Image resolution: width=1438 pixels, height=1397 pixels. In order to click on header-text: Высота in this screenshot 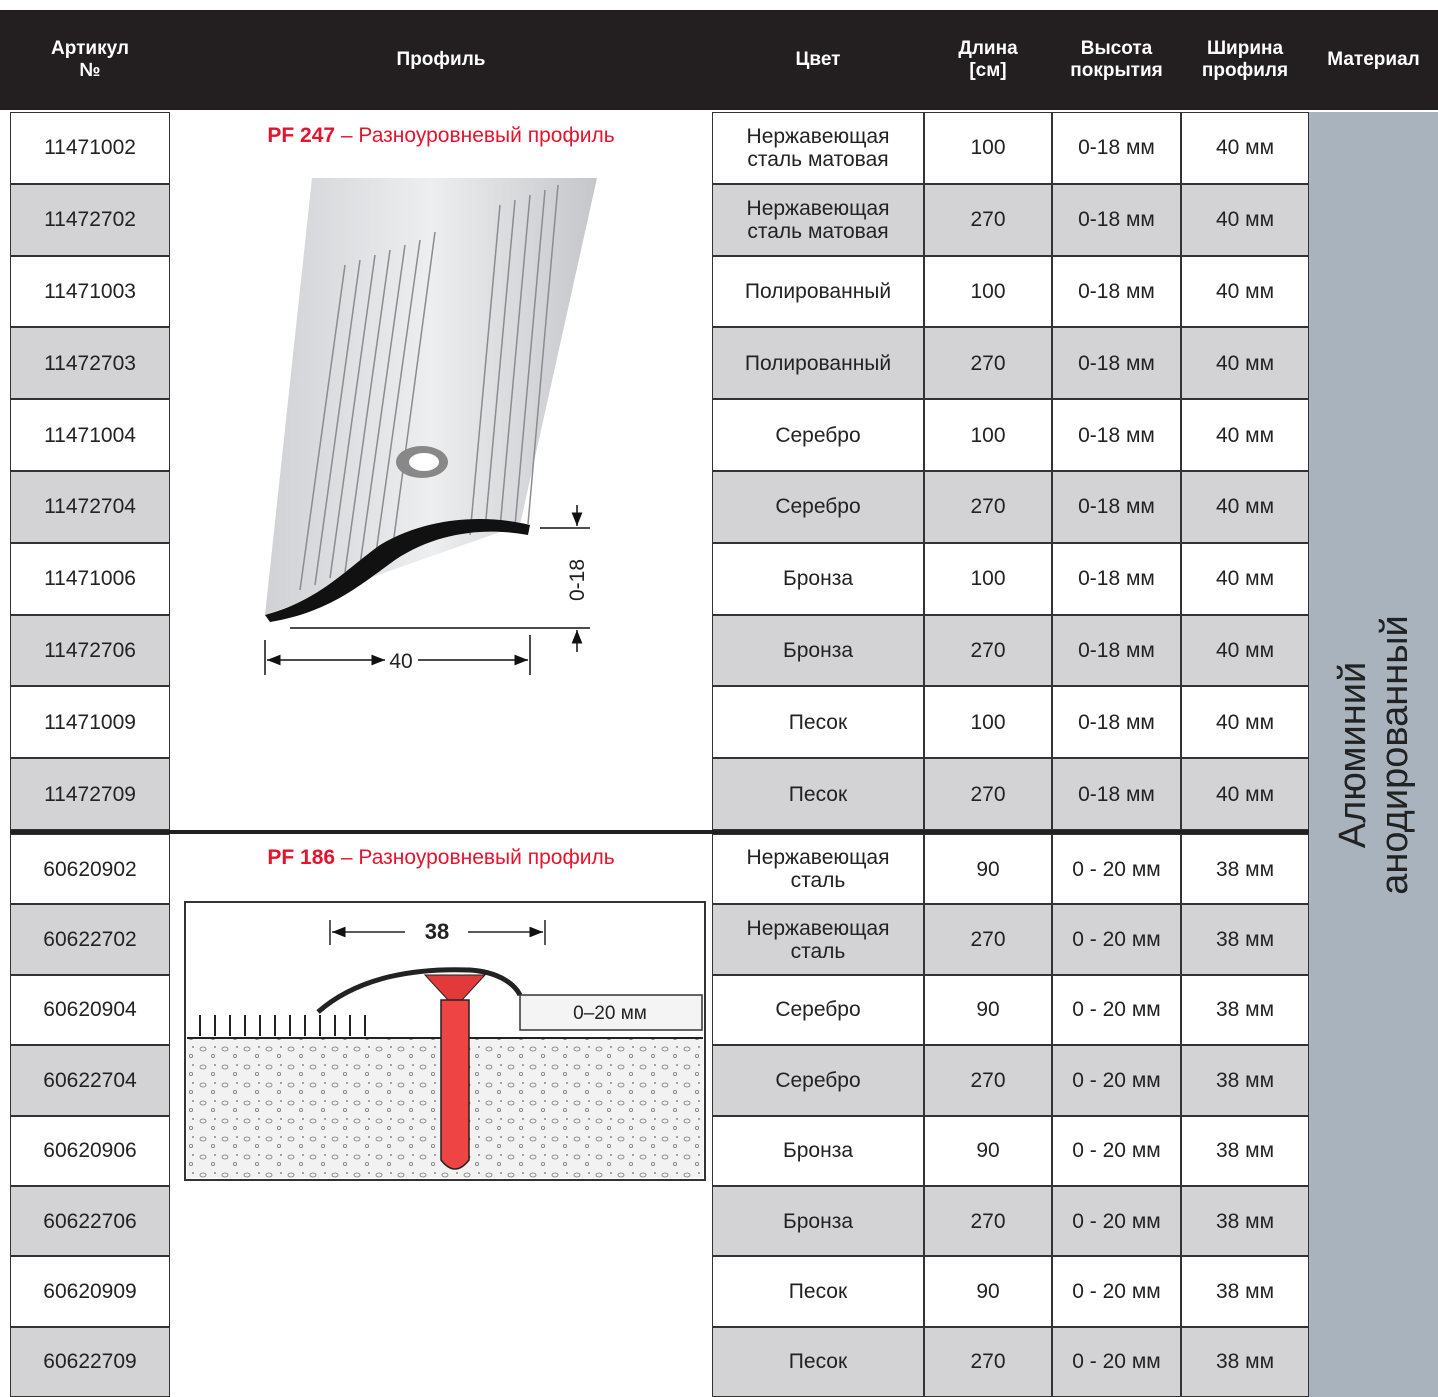, I will do `click(1116, 48)`.